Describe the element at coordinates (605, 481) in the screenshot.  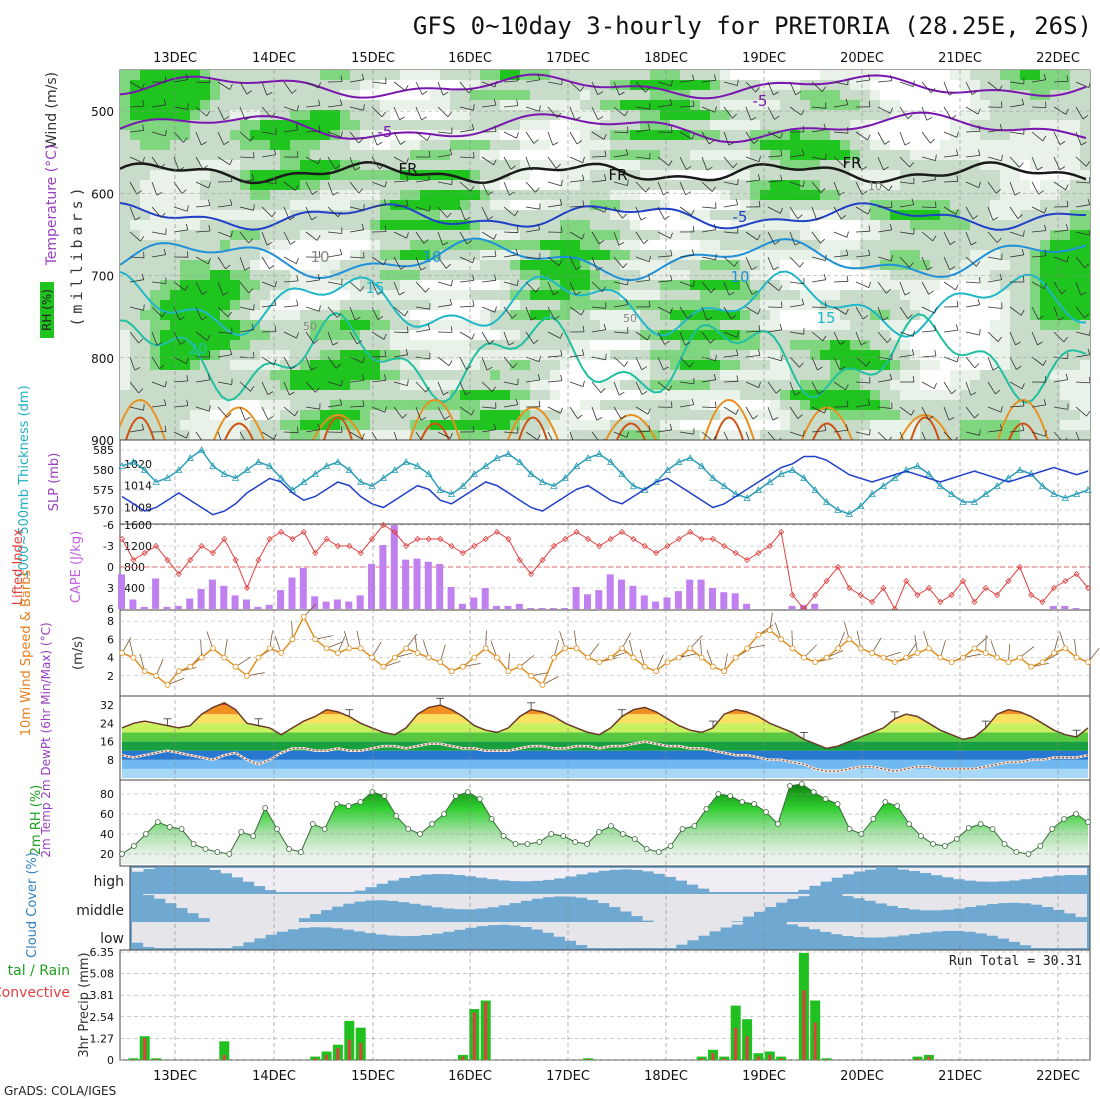
I see `thickness-series` at that location.